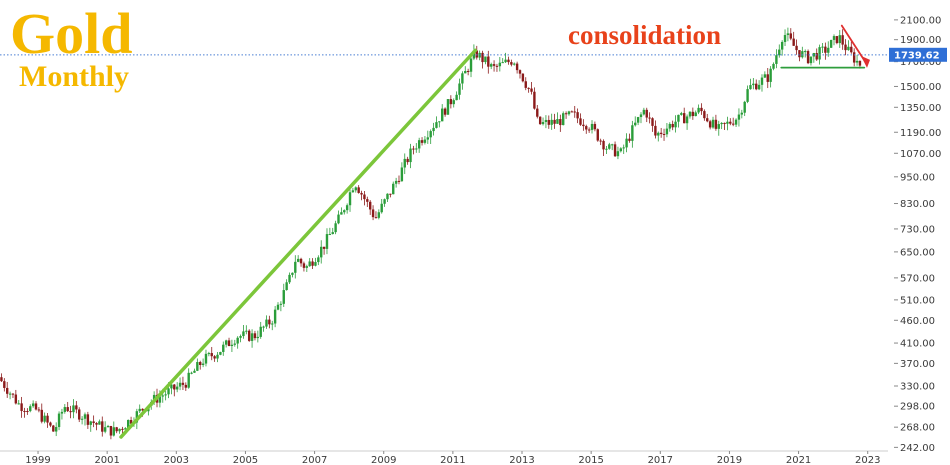 The image size is (950, 465). I want to click on current-price-label: 1739.62, so click(917, 55).